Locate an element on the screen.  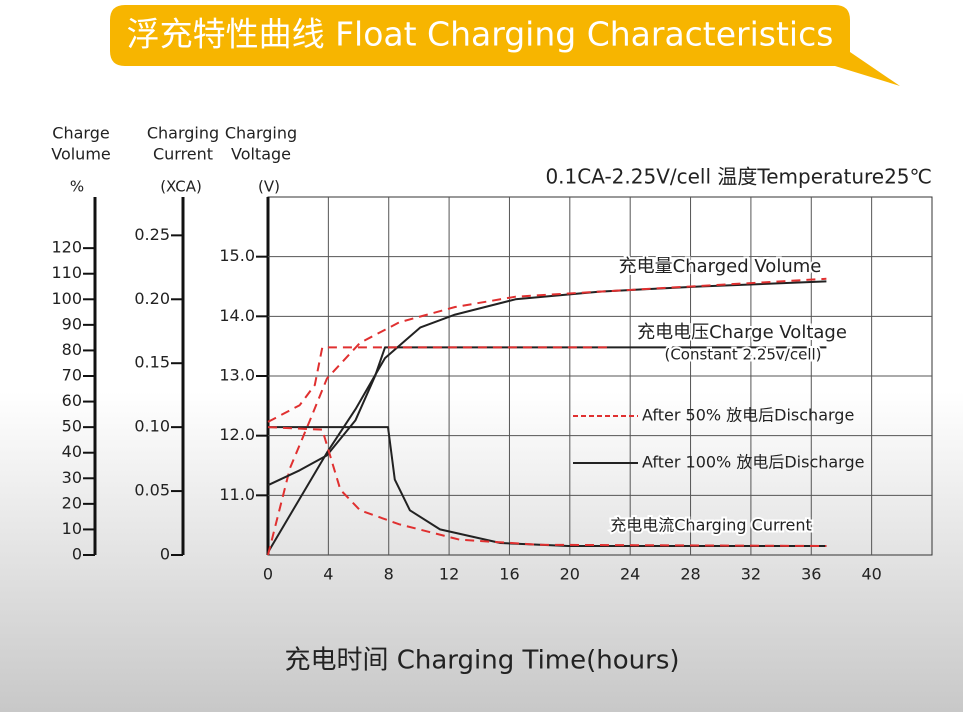
tick-label: 40 is located at coordinates (72, 451).